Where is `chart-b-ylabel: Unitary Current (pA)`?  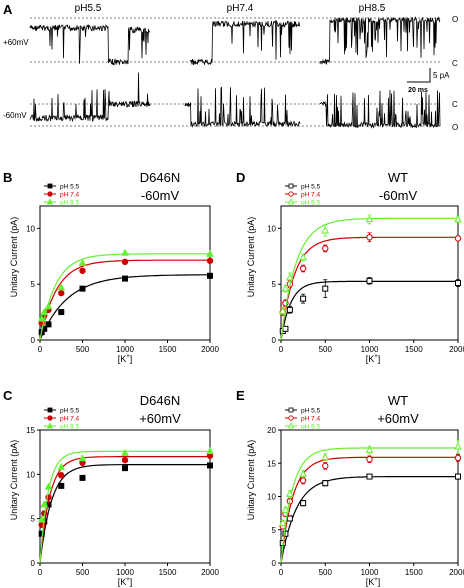 chart-b-ylabel: Unitary Current (pA) is located at coordinates (14, 257).